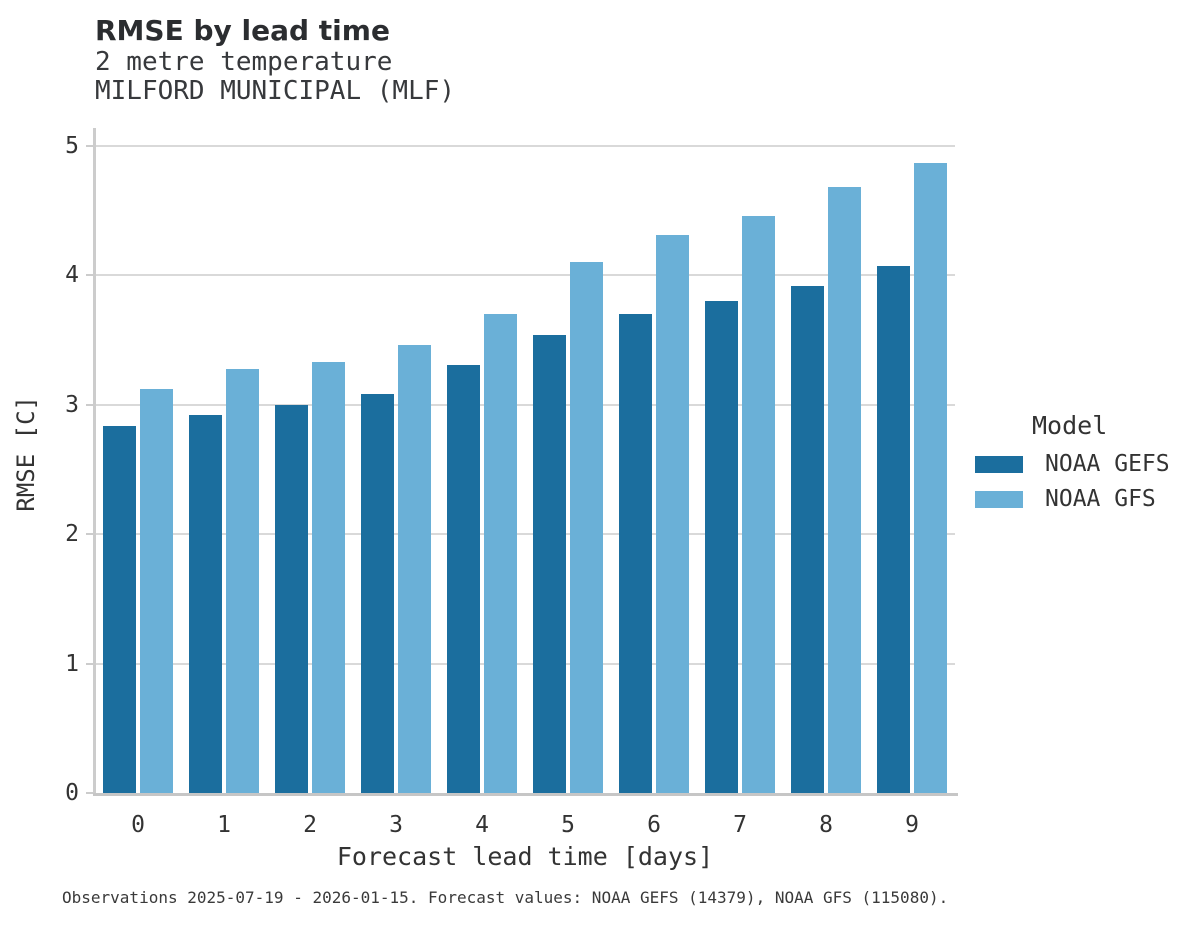  Describe the element at coordinates (912, 825) in the screenshot. I see `x-tick-label-9: 9` at that location.